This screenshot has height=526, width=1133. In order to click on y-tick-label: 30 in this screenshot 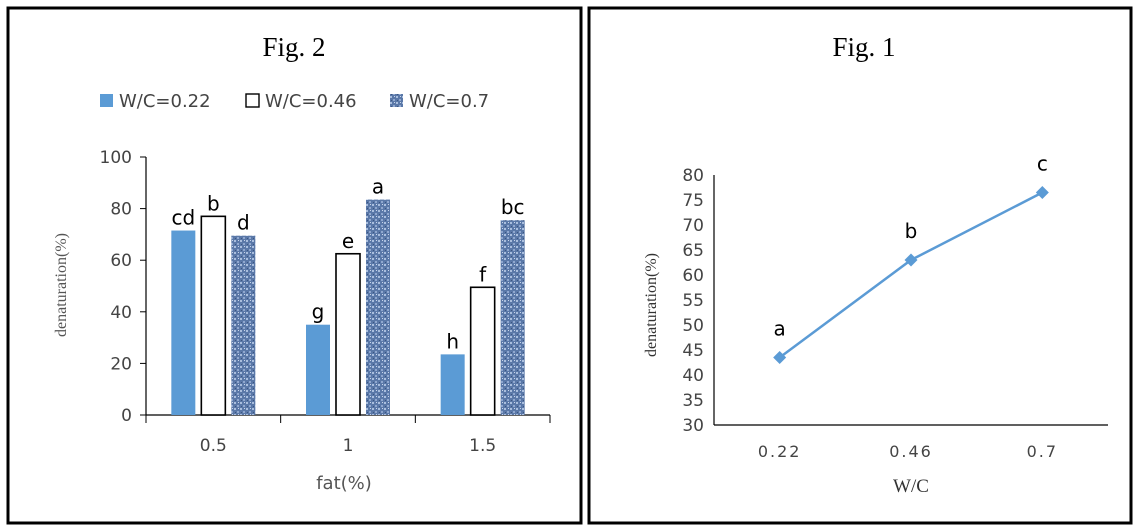, I will do `click(693, 426)`.